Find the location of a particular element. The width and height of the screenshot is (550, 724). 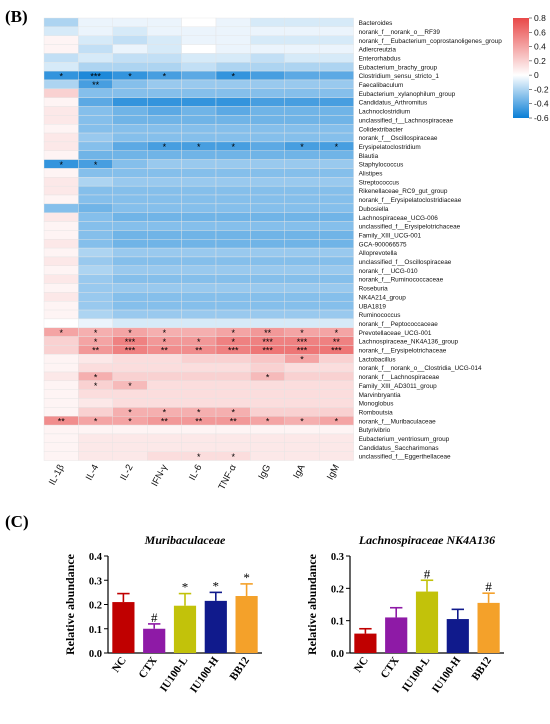

row-label: unclassified_f__Oscillospiraceae is located at coordinates (405, 262).